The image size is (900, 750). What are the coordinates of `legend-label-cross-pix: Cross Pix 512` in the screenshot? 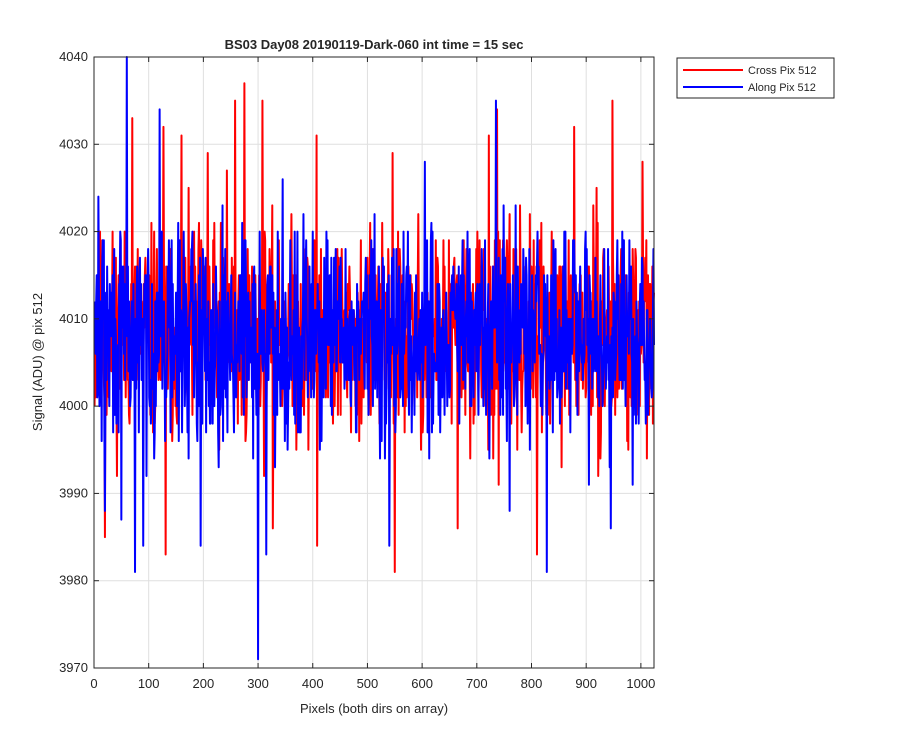 It's located at (782, 71).